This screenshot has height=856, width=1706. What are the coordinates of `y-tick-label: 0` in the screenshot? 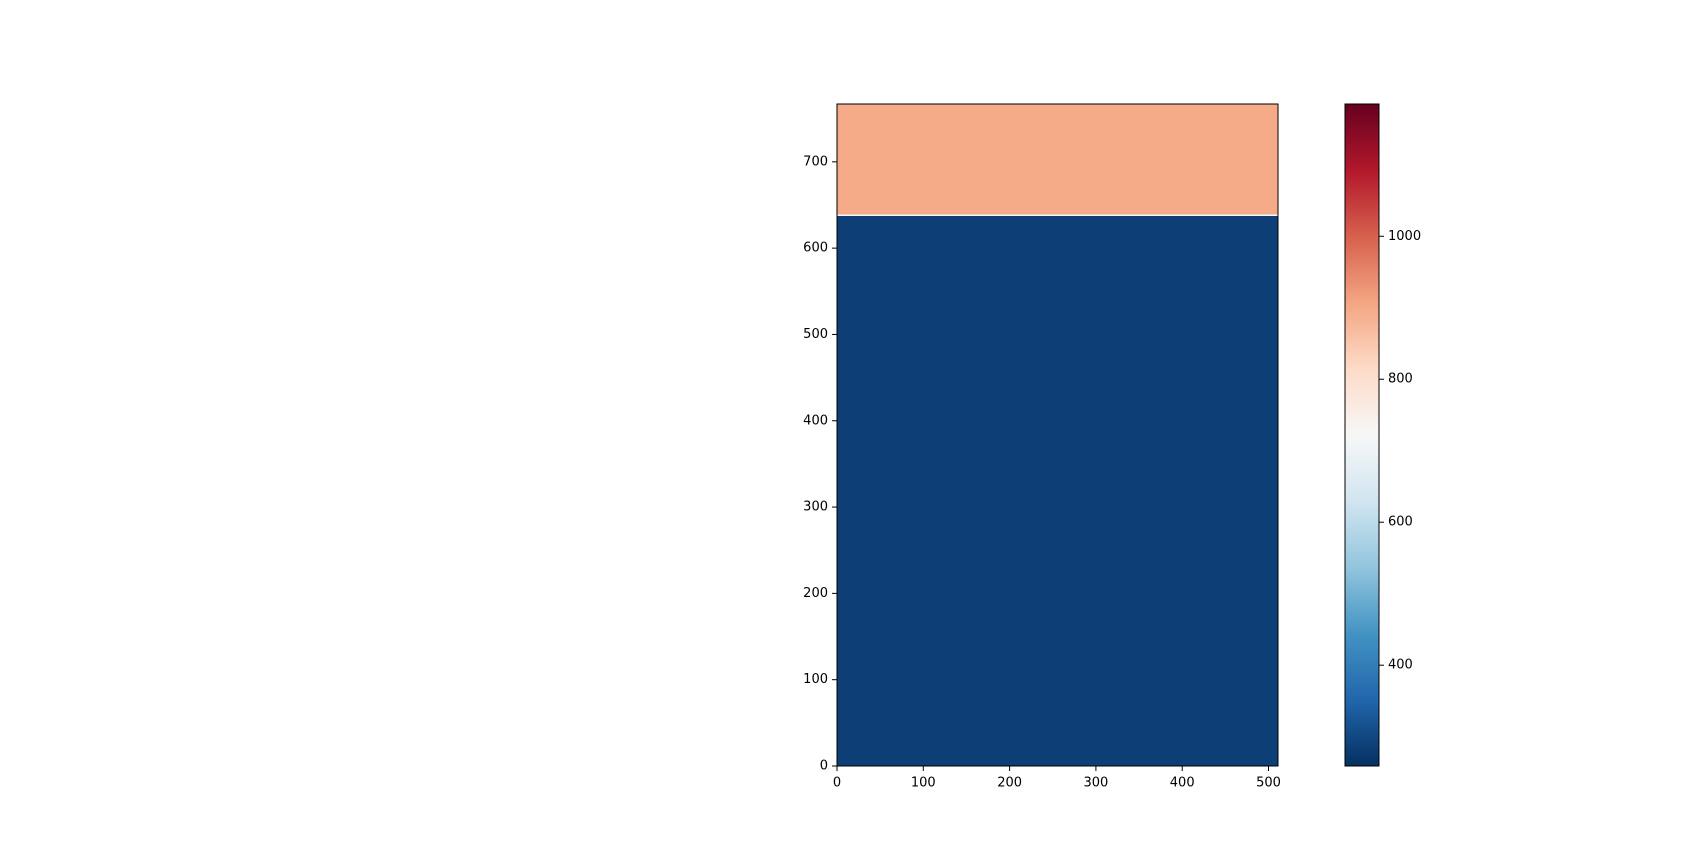 It's located at (824, 766).